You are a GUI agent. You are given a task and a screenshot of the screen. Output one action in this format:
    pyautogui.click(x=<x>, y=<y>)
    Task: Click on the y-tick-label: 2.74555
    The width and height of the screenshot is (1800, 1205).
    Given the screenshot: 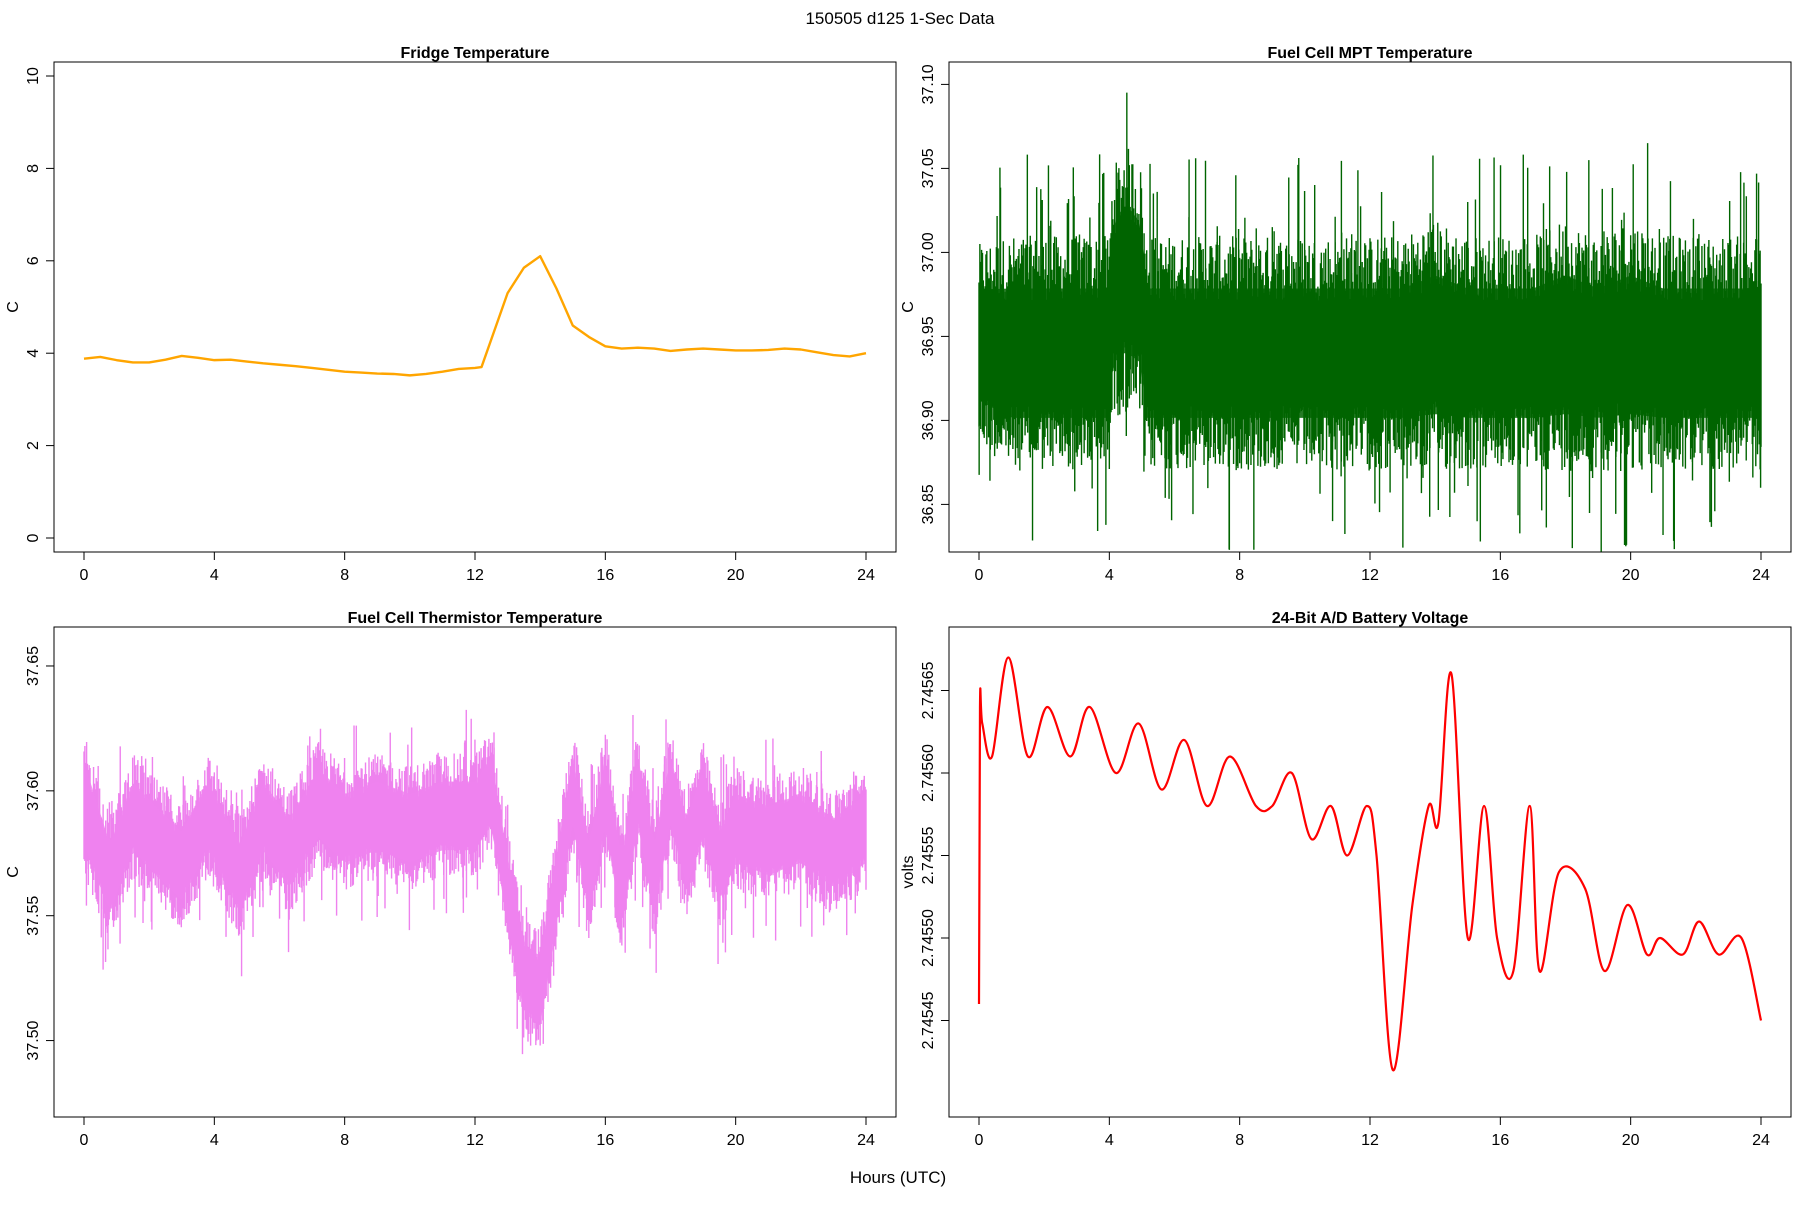 What is the action you would take?
    pyautogui.click(x=928, y=855)
    